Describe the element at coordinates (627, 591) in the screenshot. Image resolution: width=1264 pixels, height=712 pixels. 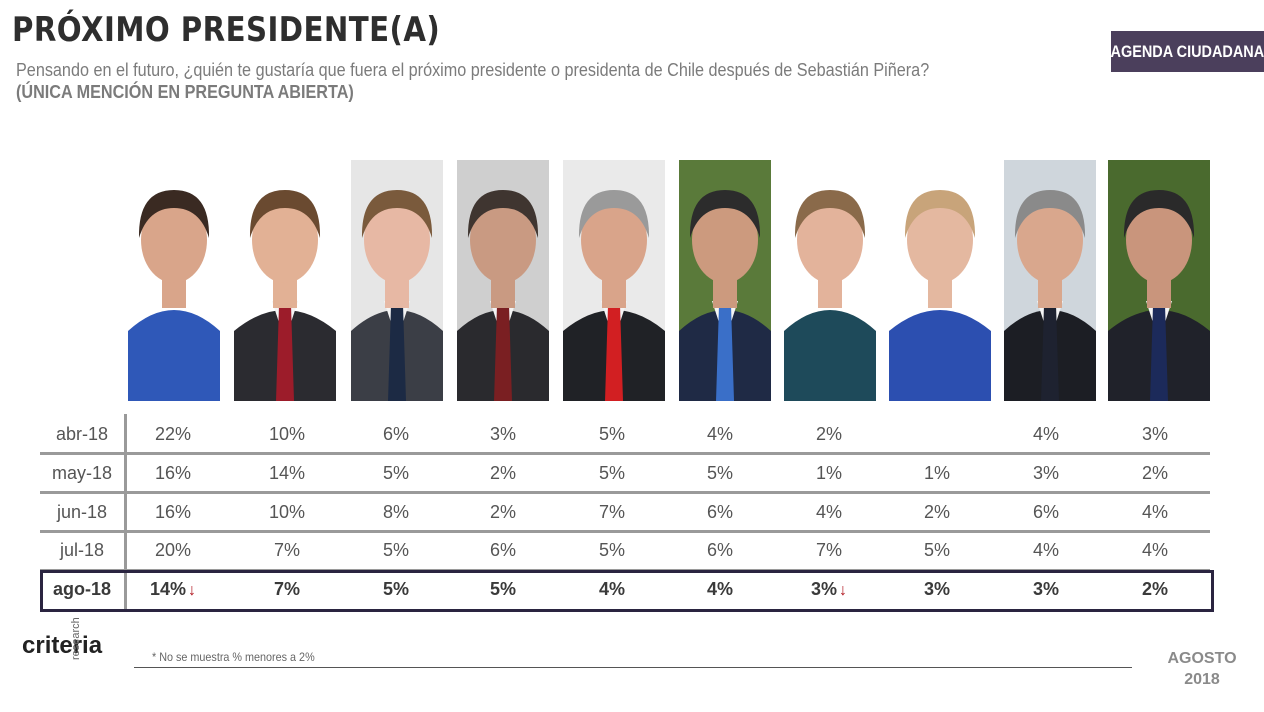
I see `highlight-row-box` at that location.